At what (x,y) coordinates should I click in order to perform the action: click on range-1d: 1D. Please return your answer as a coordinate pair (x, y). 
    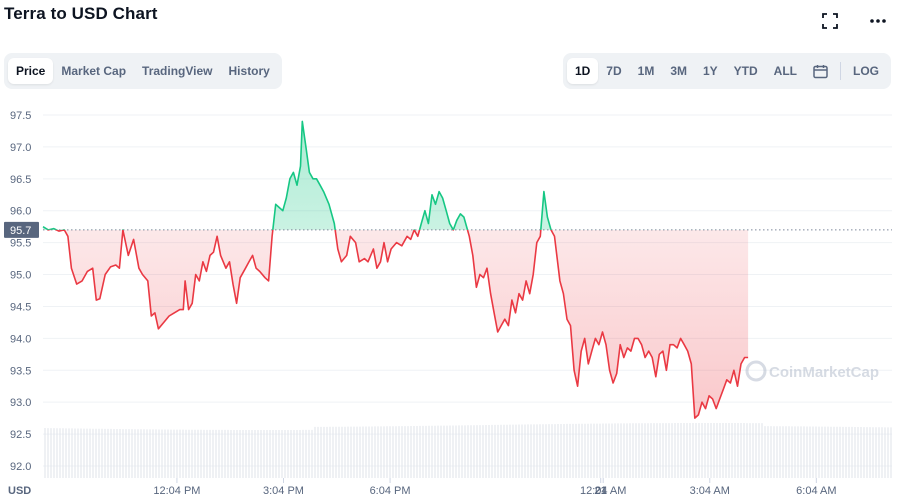
    Looking at the image, I should click on (582, 71).